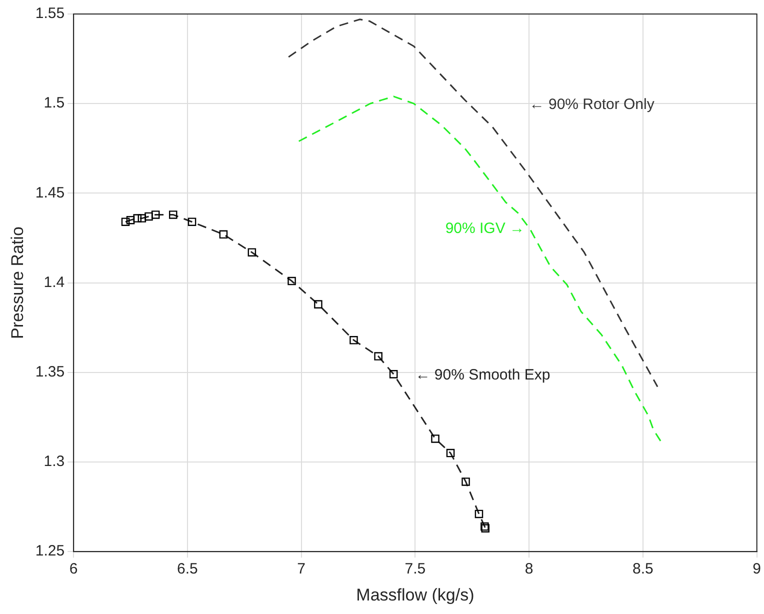 Image resolution: width=764 pixels, height=614 pixels. What do you see at coordinates (301, 569) in the screenshot?
I see `x-tick-label: 7` at bounding box center [301, 569].